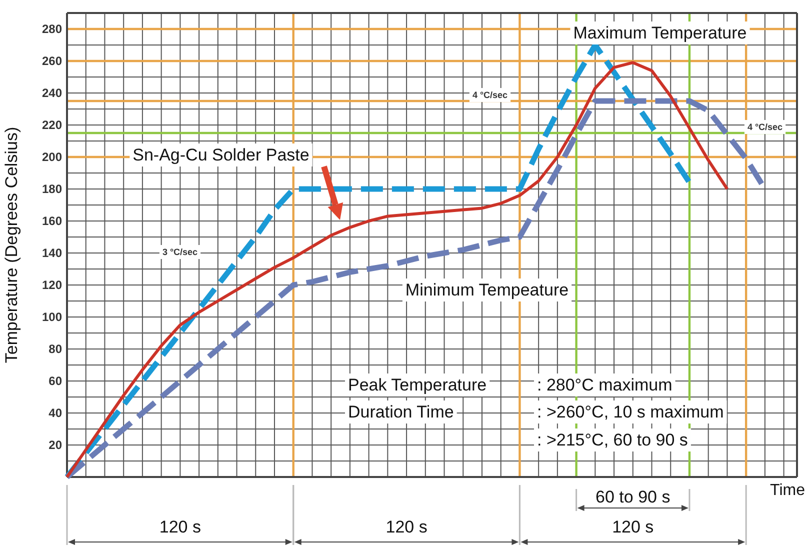 Image resolution: width=806 pixels, height=547 pixels. I want to click on y-tick-label: 240, so click(52, 93).